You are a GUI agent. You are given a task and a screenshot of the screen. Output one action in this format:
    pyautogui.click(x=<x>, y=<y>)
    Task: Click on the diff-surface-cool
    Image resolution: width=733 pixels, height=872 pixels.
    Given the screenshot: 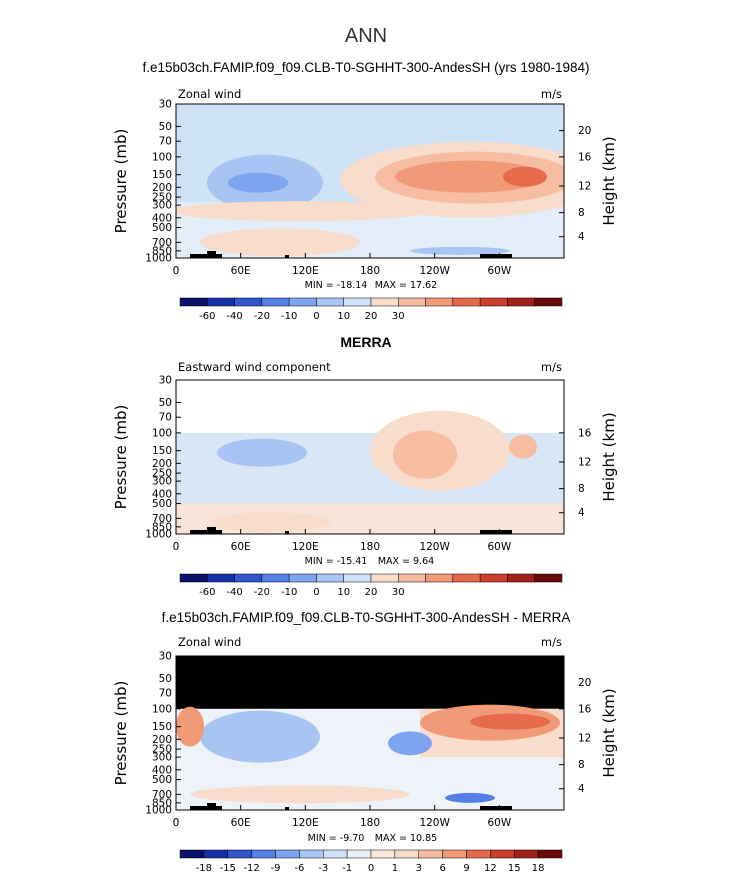 What is the action you would take?
    pyautogui.click(x=470, y=797)
    